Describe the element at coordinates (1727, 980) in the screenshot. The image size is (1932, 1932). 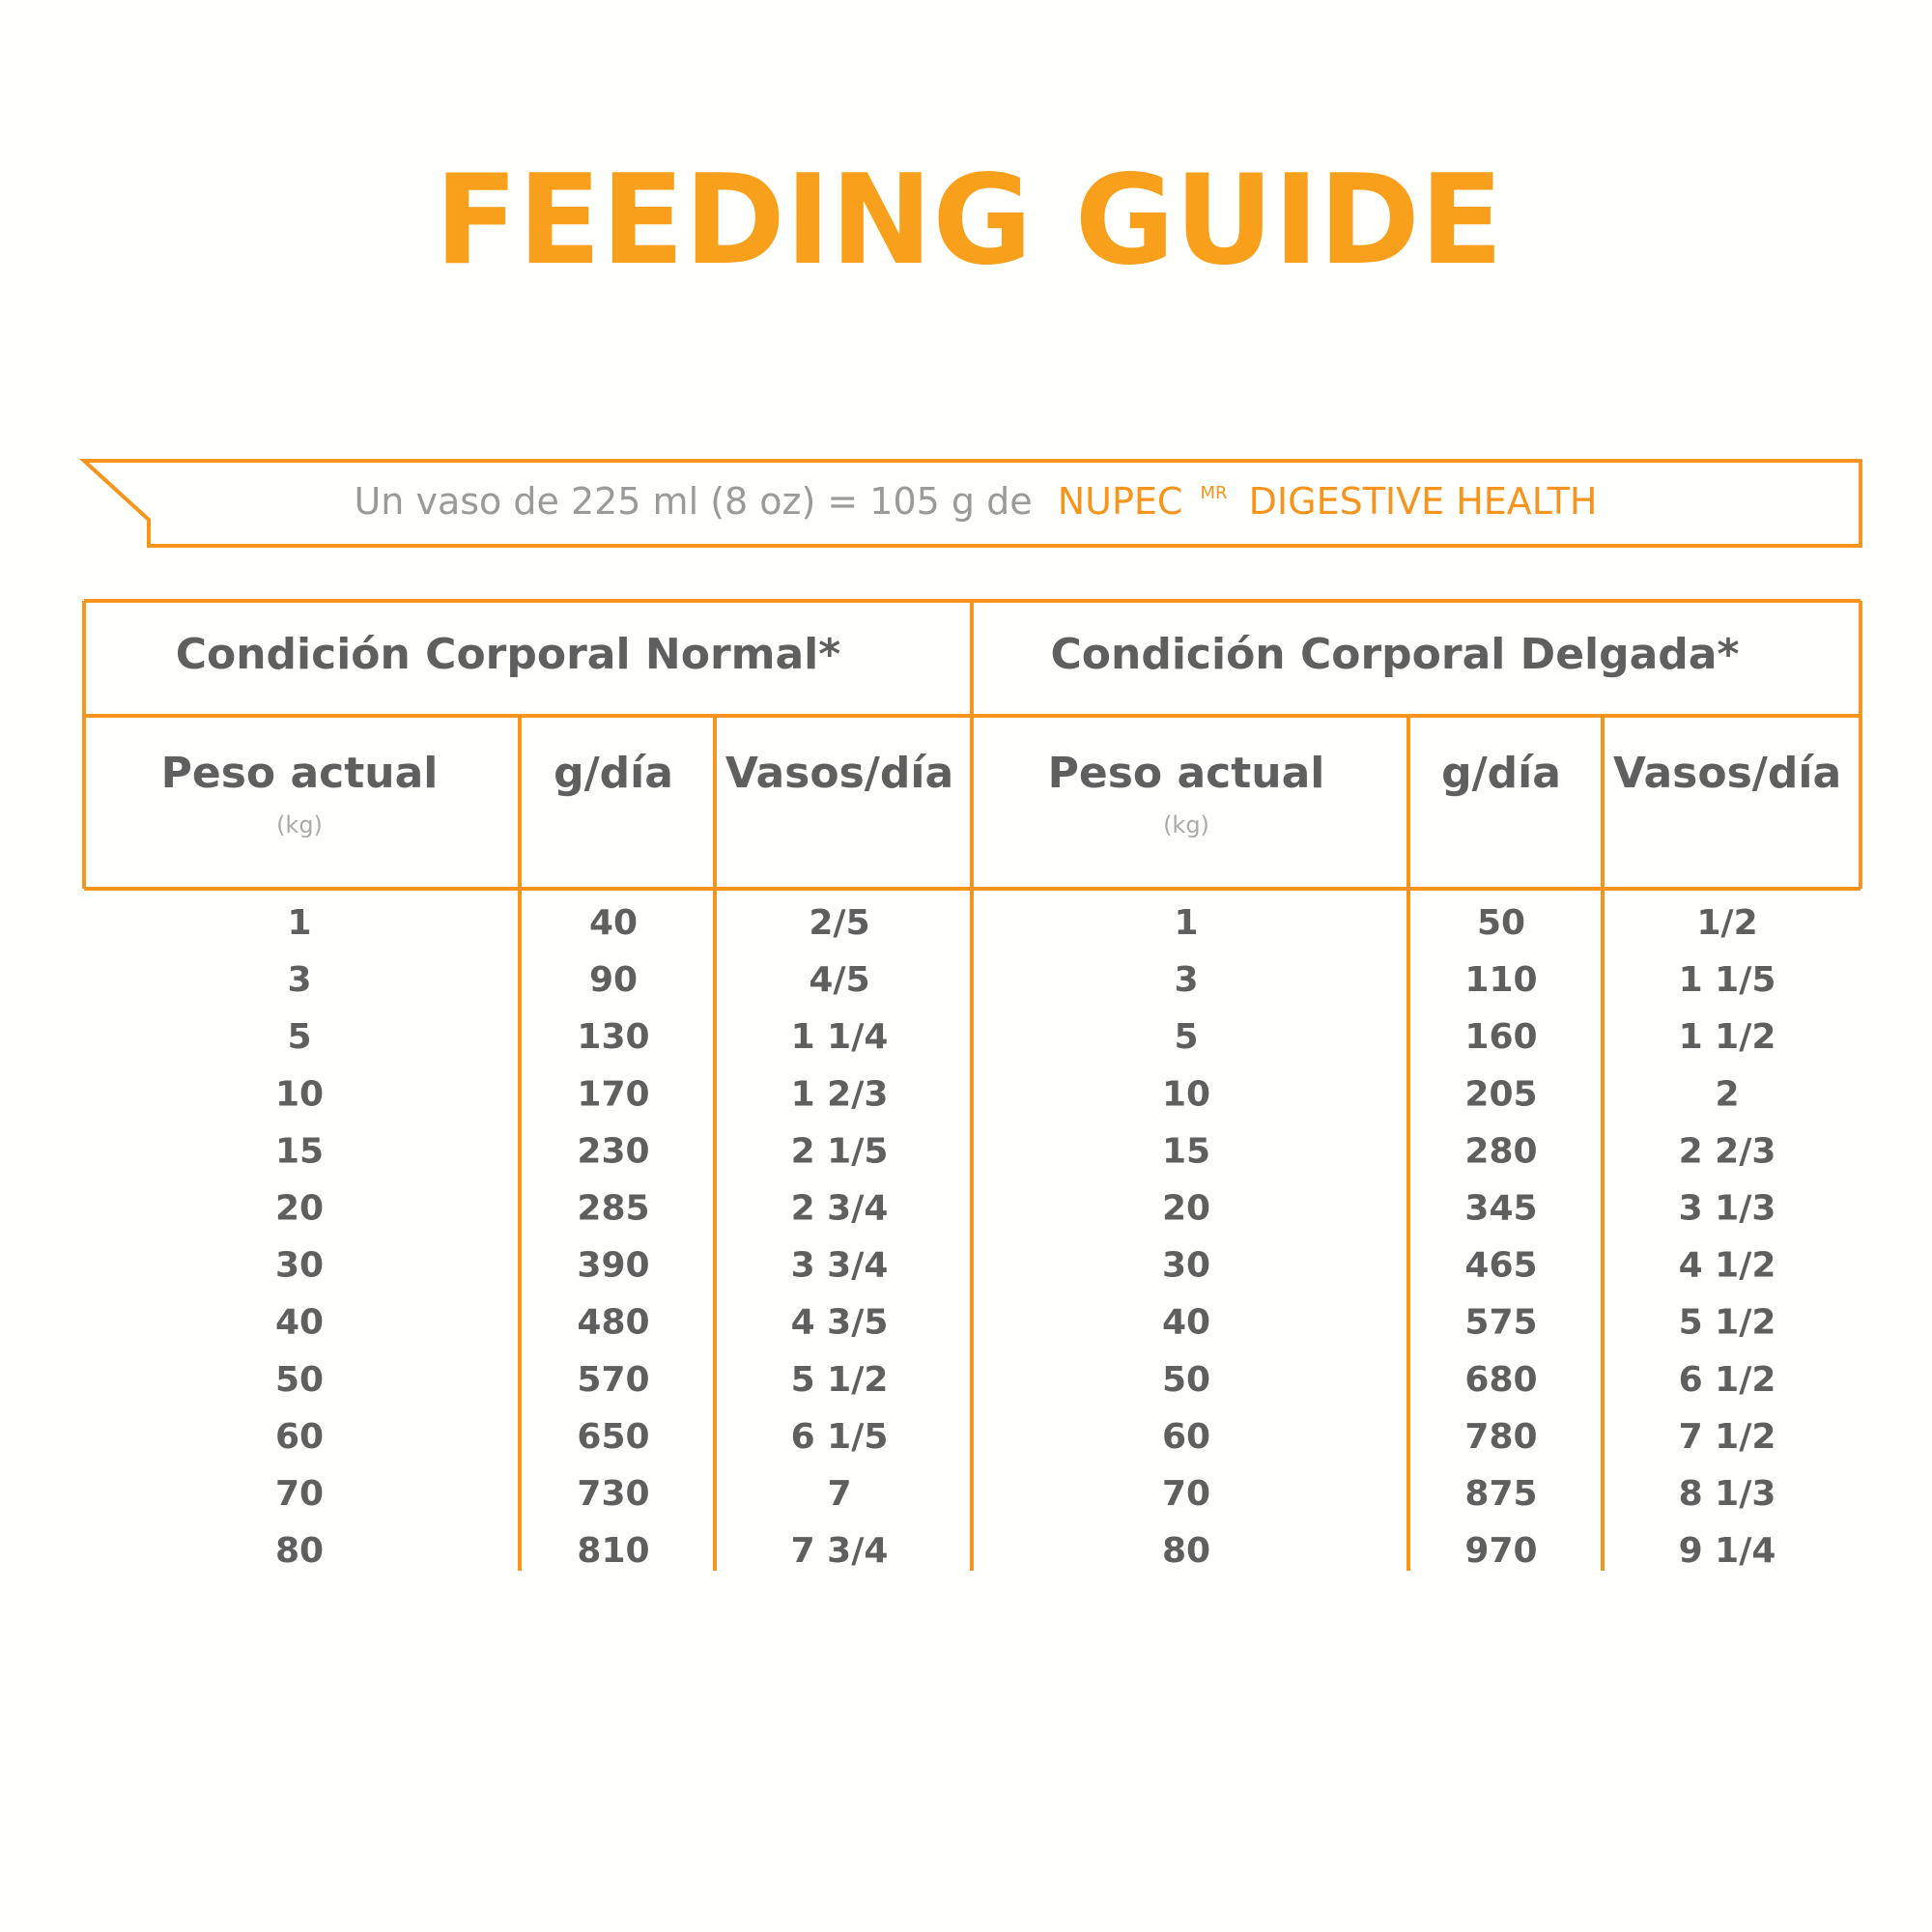
I see `cell: 1 1/5` at that location.